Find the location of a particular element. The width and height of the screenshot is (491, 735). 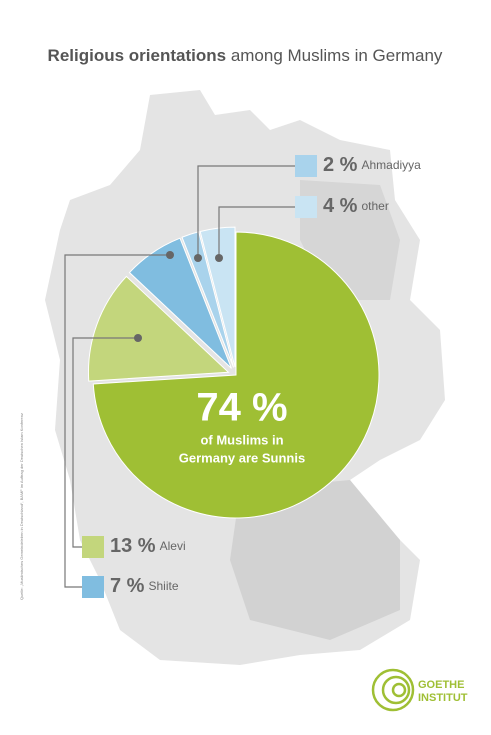

legend-label: Alevi is located at coordinates (173, 546).